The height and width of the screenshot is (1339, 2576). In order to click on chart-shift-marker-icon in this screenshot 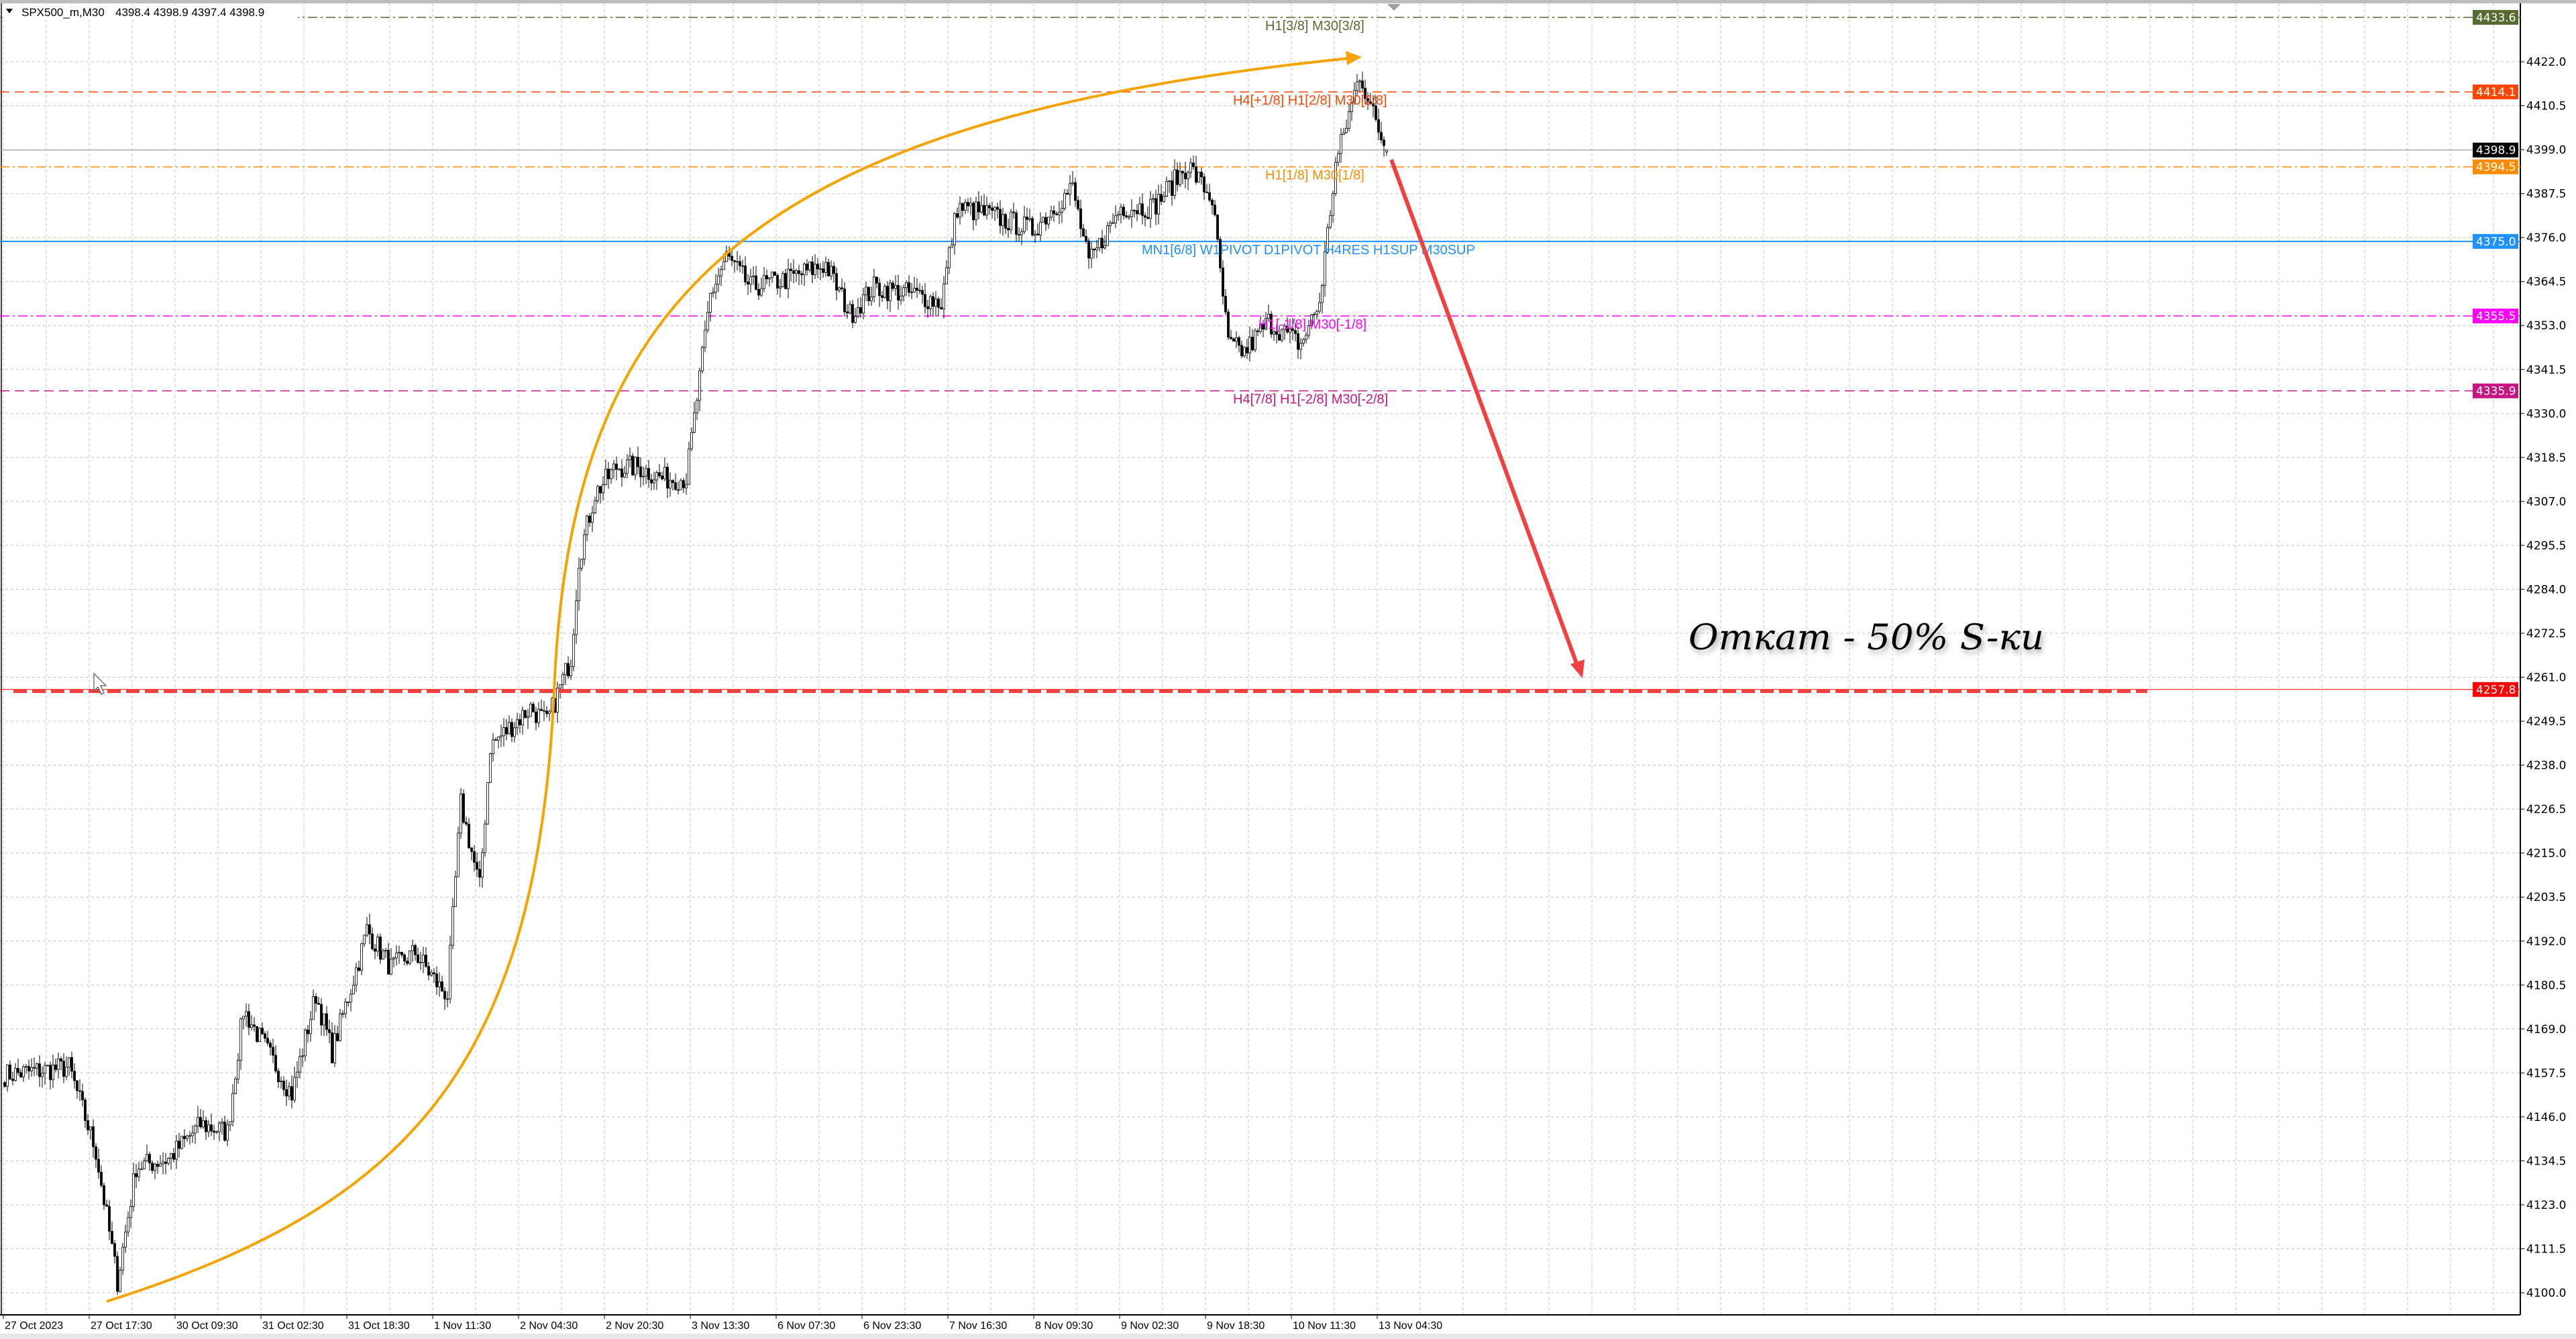, I will do `click(1394, 7)`.